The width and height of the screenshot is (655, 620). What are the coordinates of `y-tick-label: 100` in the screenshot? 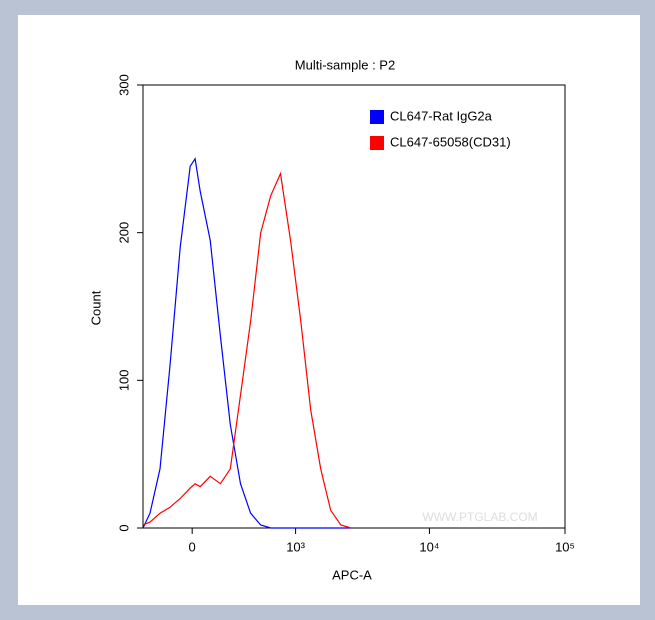 It's located at (123, 380).